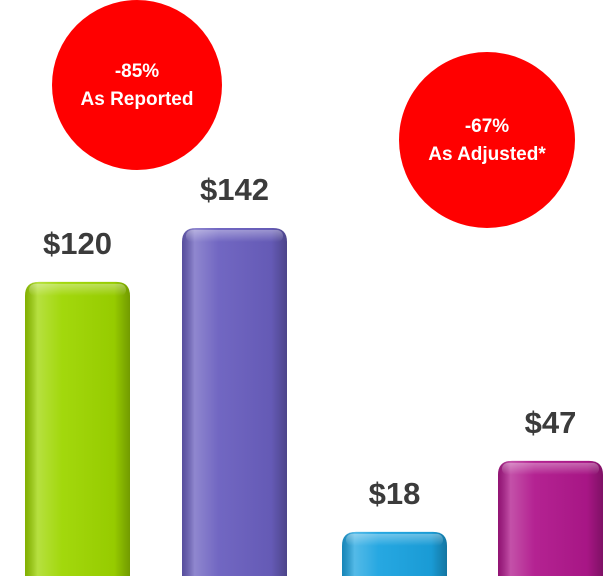 The image size is (603, 576). Describe the element at coordinates (234, 189) in the screenshot. I see `value-label: $142` at that location.